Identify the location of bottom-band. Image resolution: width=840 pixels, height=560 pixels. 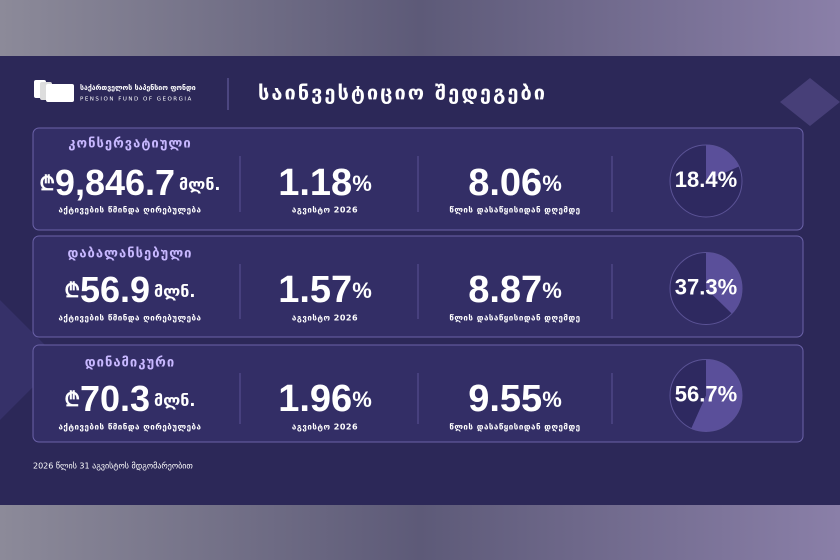
(420, 532).